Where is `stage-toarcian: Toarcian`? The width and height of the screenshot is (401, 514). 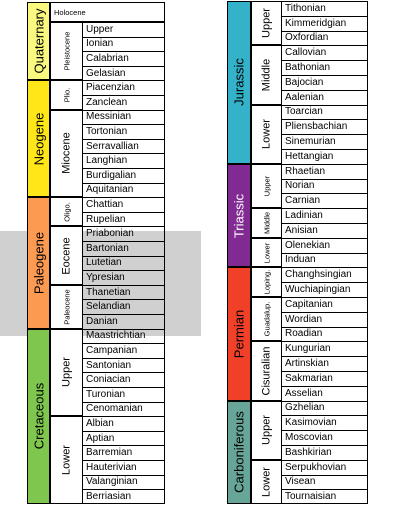 stage-toarcian: Toarcian is located at coordinates (325, 112).